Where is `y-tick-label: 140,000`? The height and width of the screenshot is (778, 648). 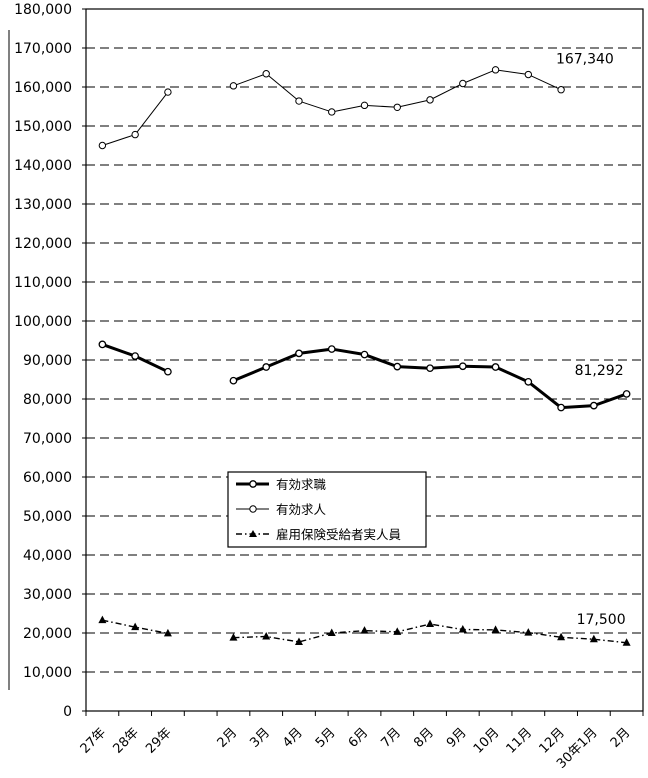
y-tick-label: 140,000 is located at coordinates (43, 166).